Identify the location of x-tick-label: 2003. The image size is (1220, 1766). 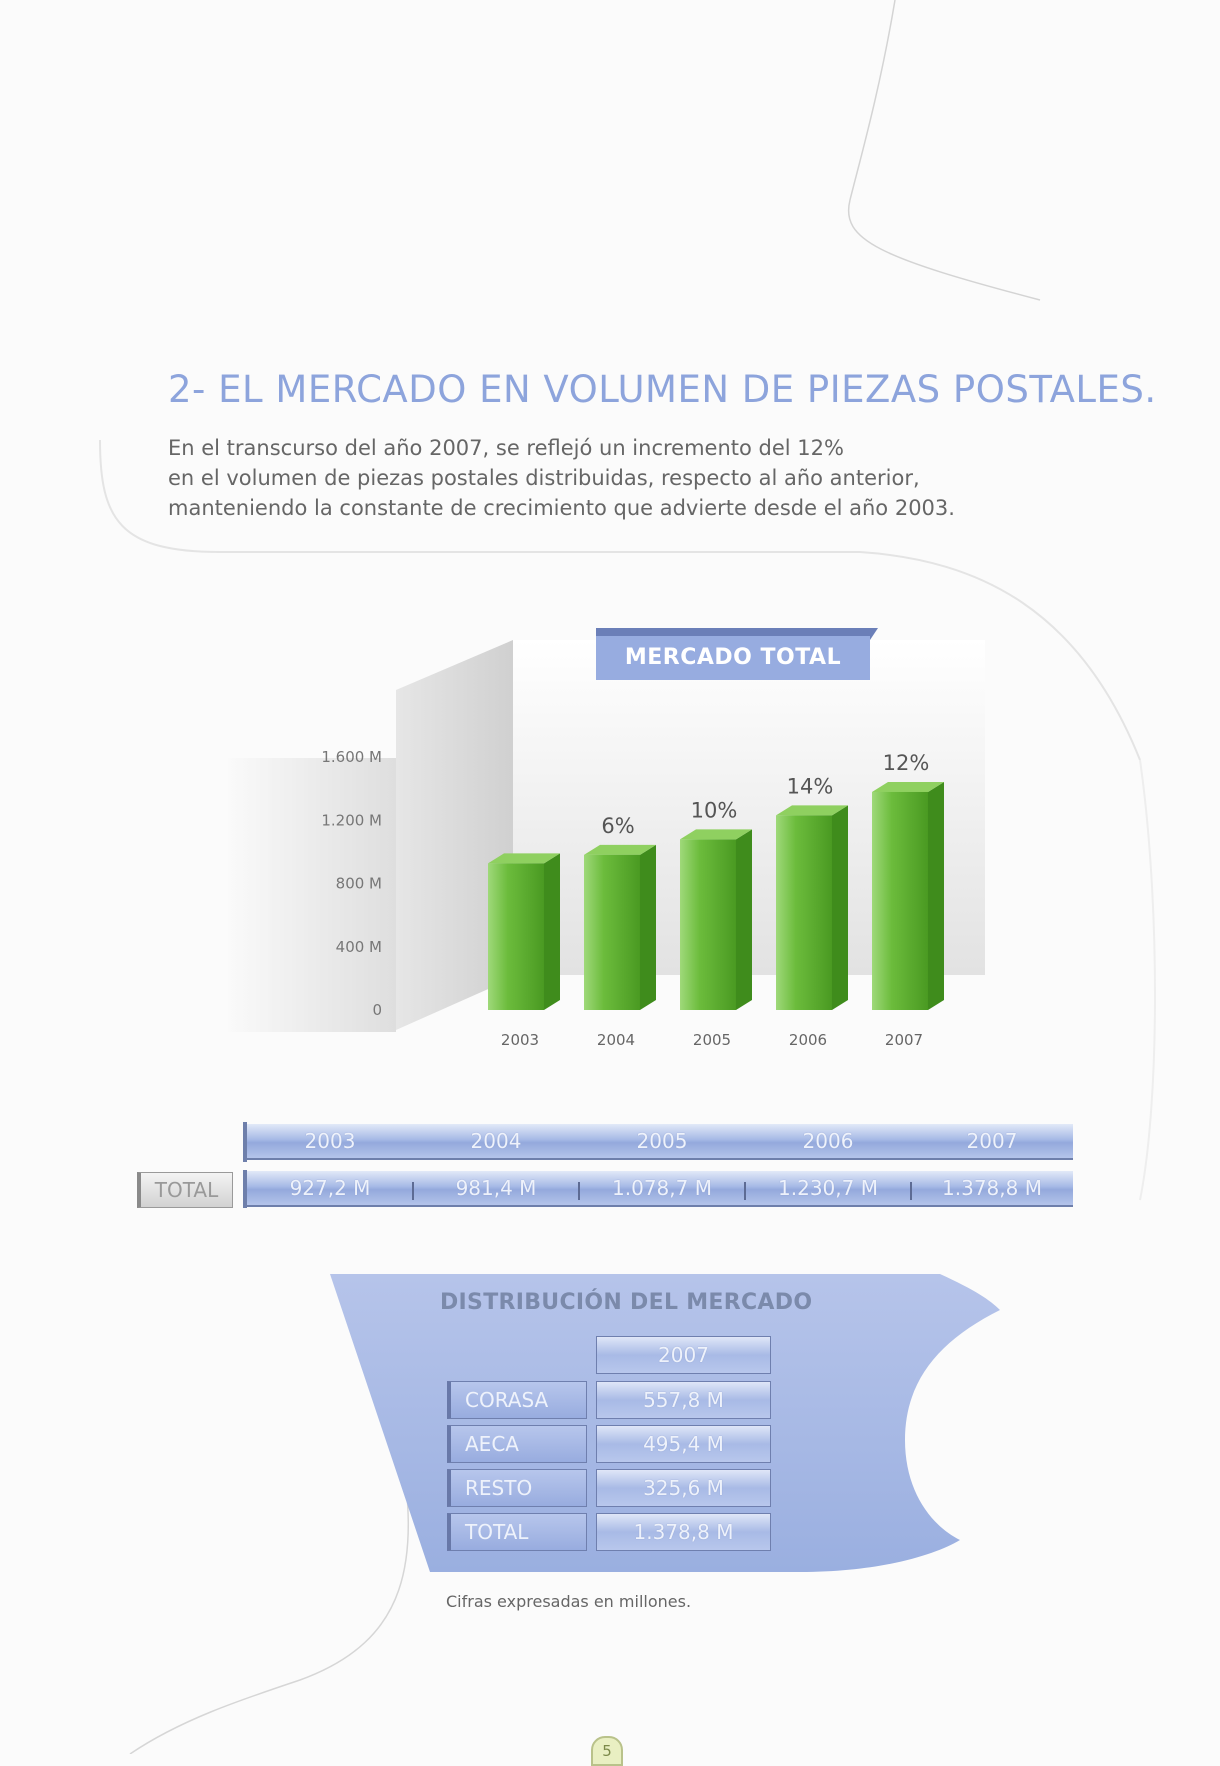
(520, 1040).